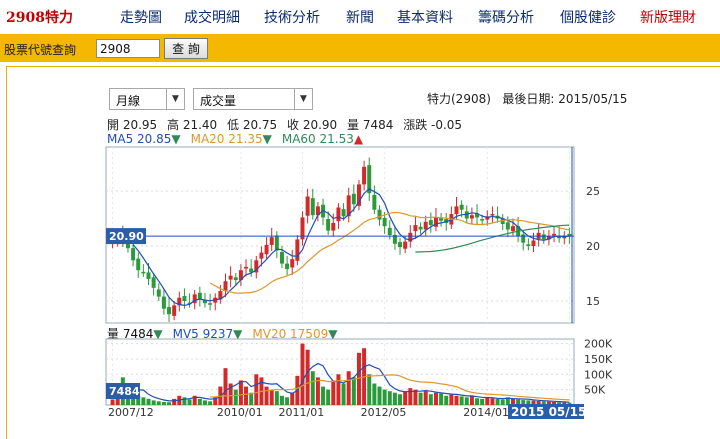 The width and height of the screenshot is (720, 439). What do you see at coordinates (186, 48) in the screenshot?
I see `query-button: 查 詢` at bounding box center [186, 48].